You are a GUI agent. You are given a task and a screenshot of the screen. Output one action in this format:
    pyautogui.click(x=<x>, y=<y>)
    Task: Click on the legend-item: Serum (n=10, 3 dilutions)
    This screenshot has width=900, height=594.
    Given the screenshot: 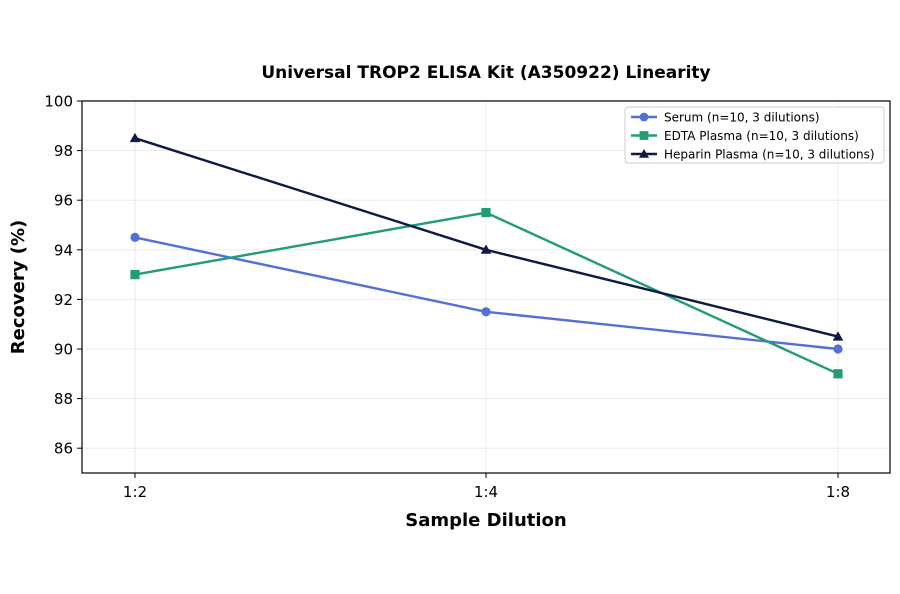 What is the action you would take?
    pyautogui.click(x=725, y=117)
    